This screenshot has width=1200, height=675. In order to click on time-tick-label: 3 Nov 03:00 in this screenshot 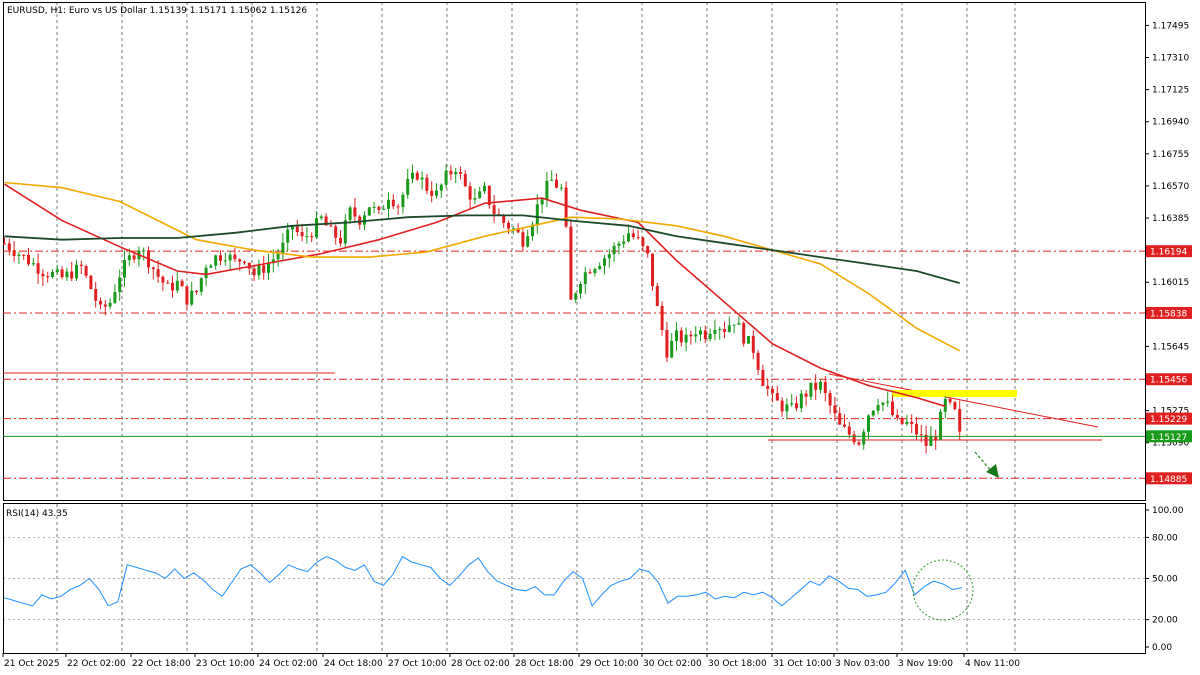, I will do `click(862, 664)`.